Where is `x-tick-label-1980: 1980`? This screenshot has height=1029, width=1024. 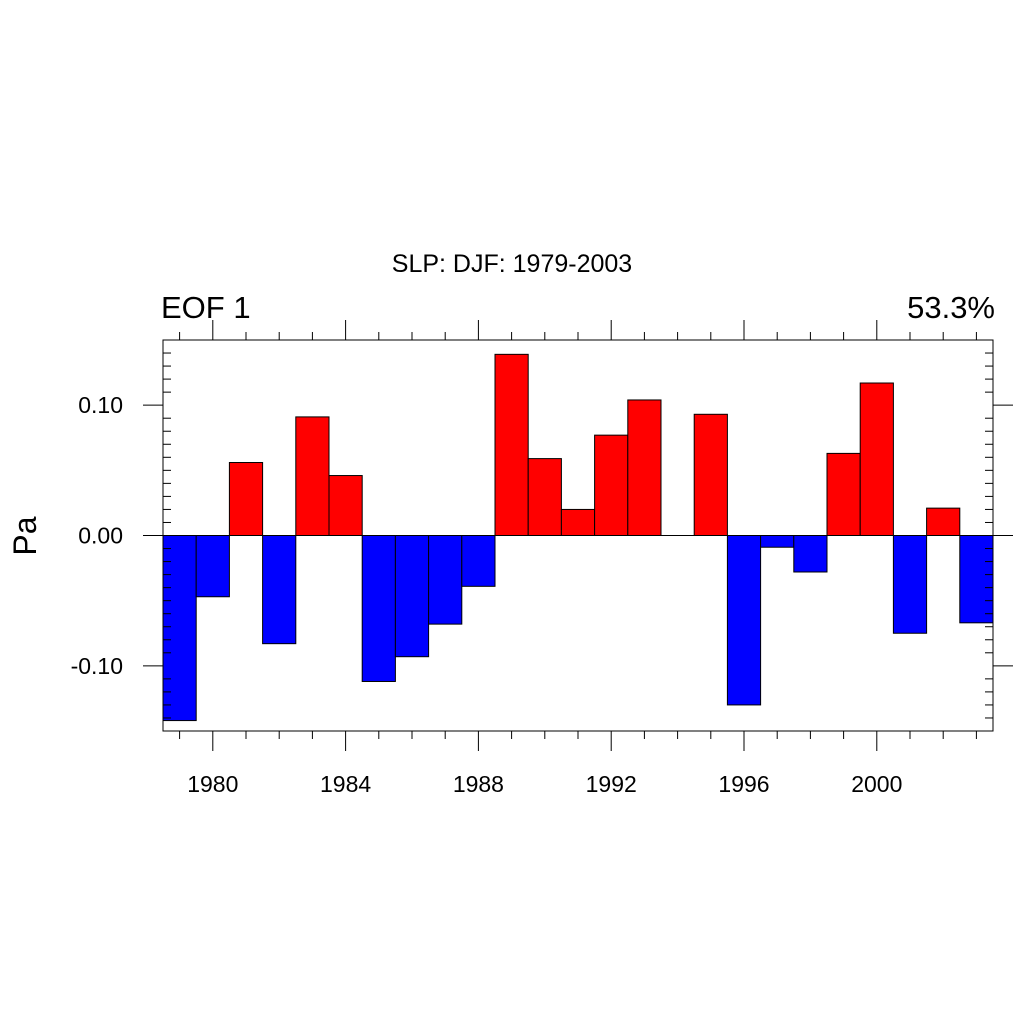
x-tick-label-1980: 1980 is located at coordinates (212, 784).